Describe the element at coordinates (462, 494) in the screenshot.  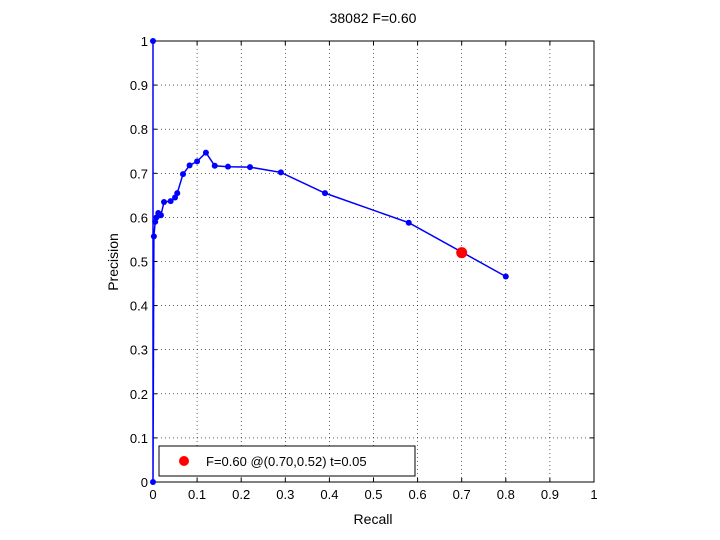
I see `x-tick-label: 0.7` at that location.